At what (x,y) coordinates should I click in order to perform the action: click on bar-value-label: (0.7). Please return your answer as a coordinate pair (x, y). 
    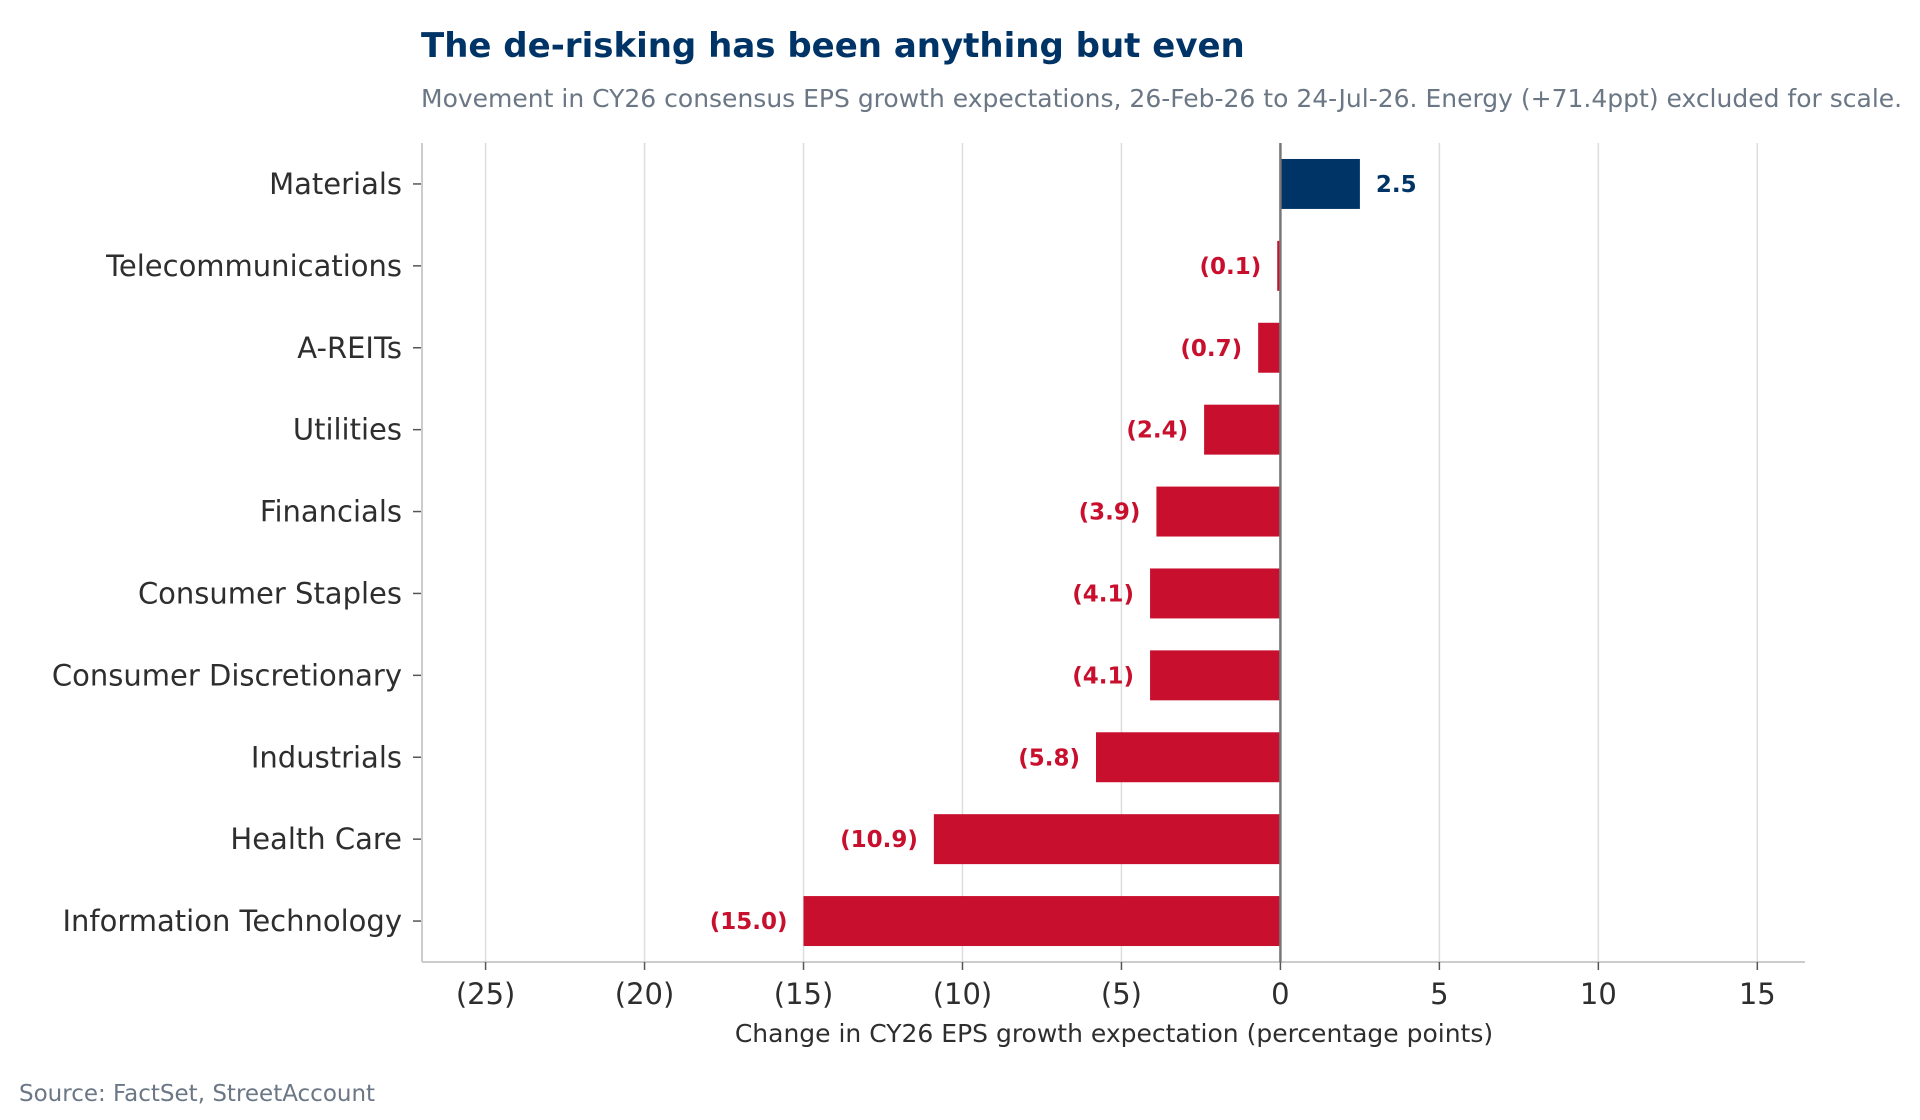
    Looking at the image, I should click on (1211, 349).